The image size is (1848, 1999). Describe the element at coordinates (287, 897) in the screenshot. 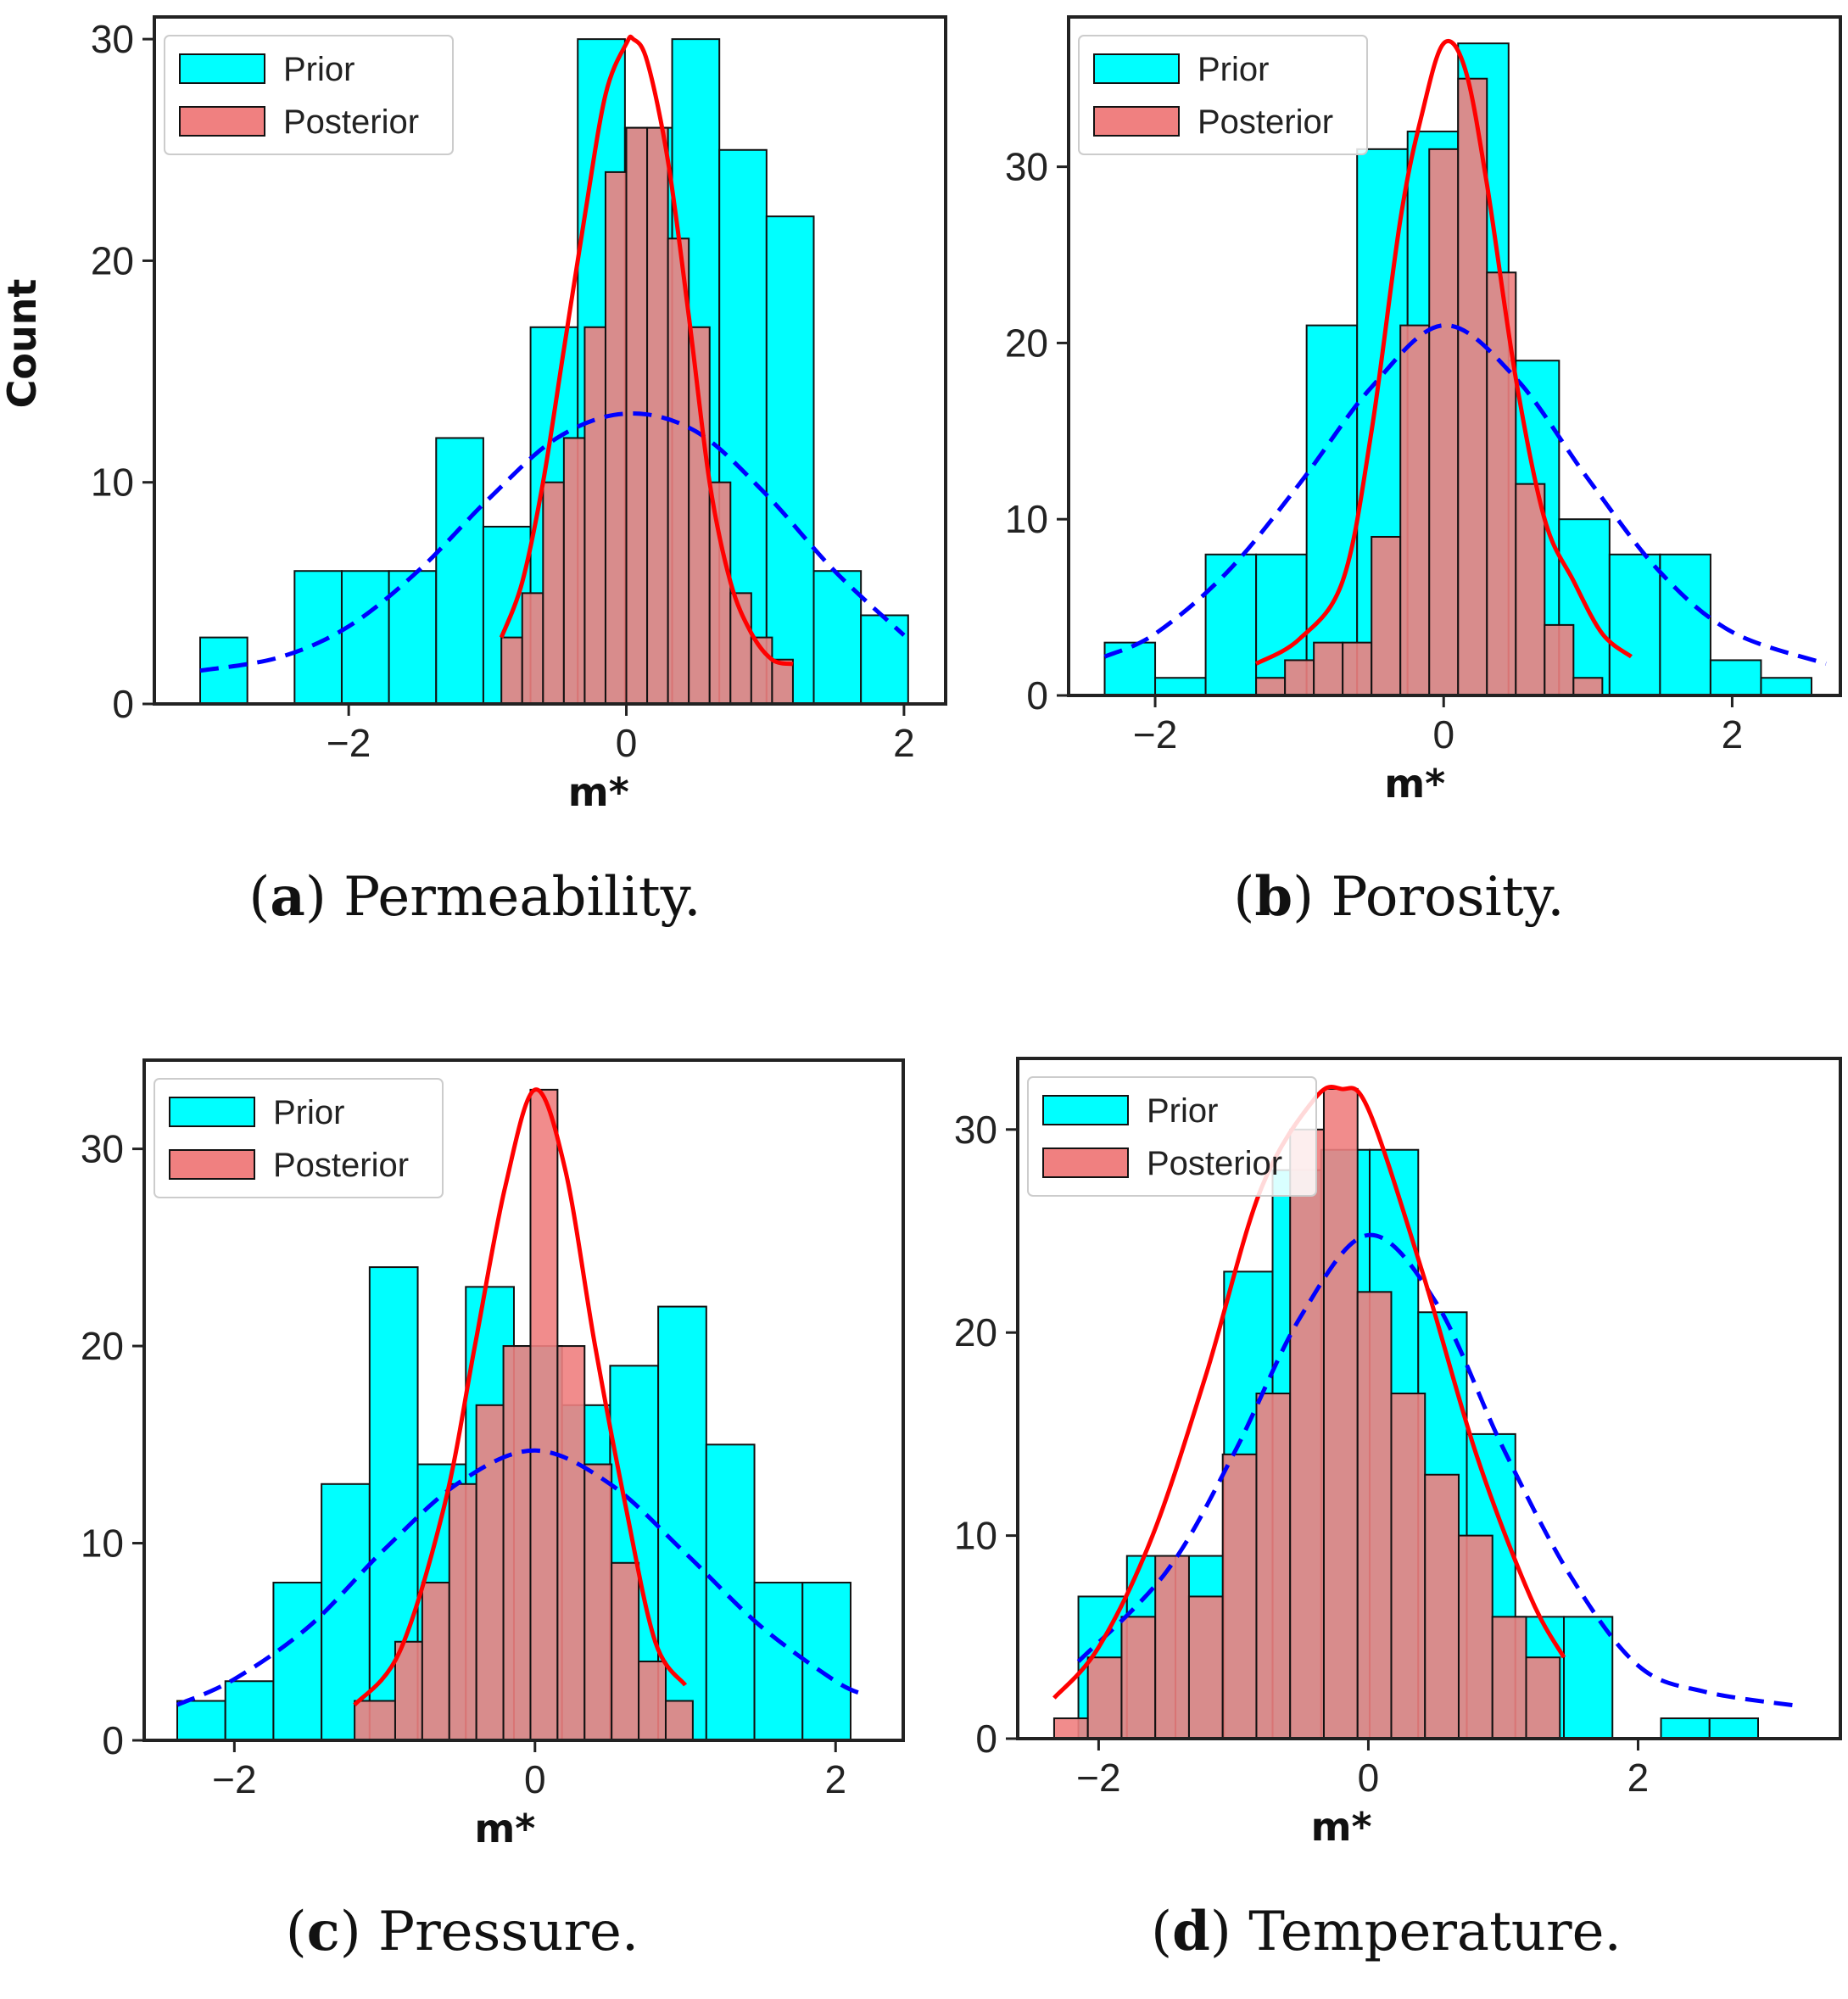

I see `caption-a-tag: a` at that location.